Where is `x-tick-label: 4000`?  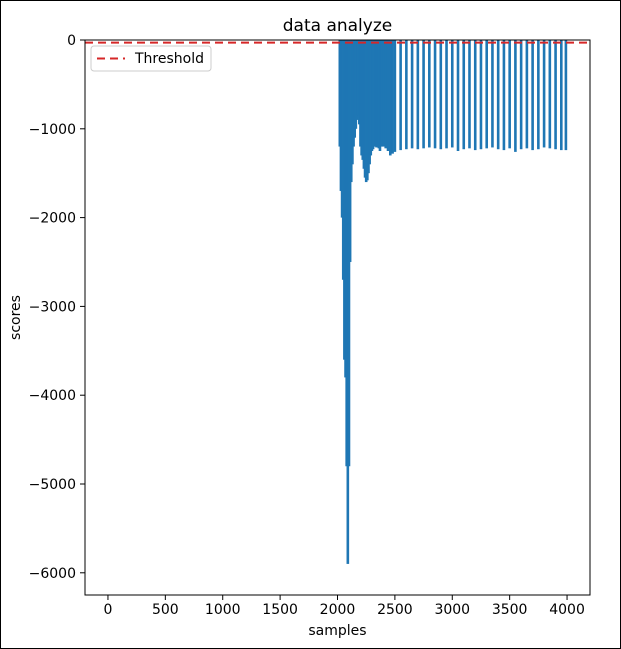 x-tick-label: 4000 is located at coordinates (567, 610).